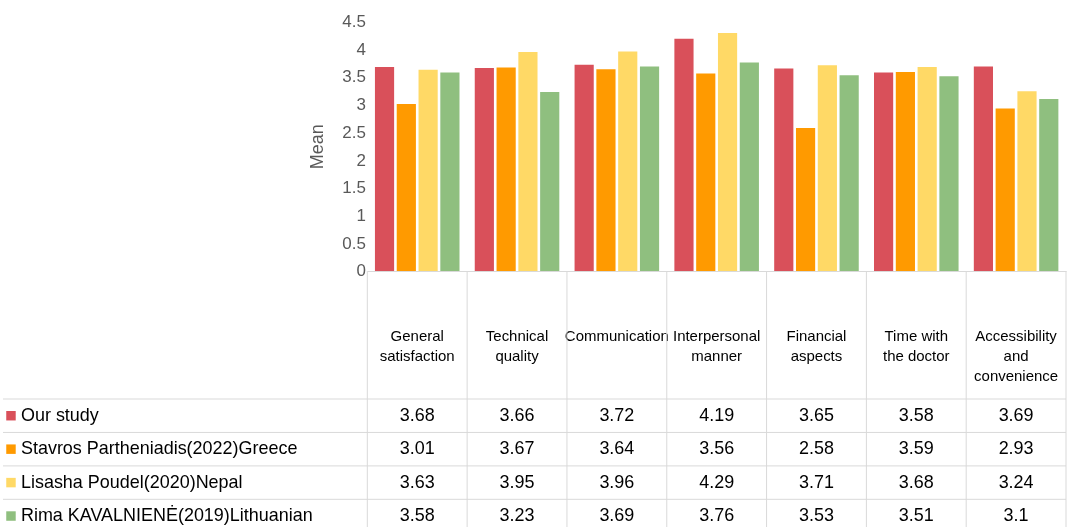 The width and height of the screenshot is (1069, 527). Describe the element at coordinates (816, 414) in the screenshot. I see `data-label: 3.65` at that location.